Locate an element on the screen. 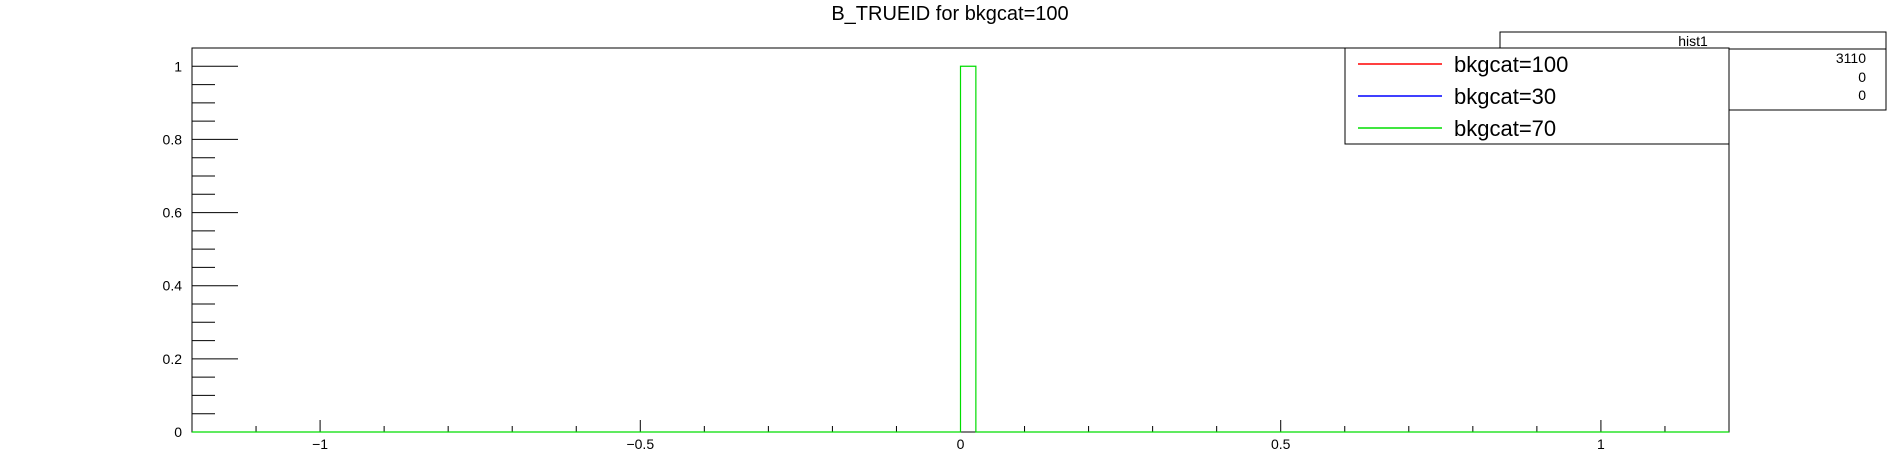 The image size is (1898, 474). x-tick-label: 1 is located at coordinates (1601, 444).